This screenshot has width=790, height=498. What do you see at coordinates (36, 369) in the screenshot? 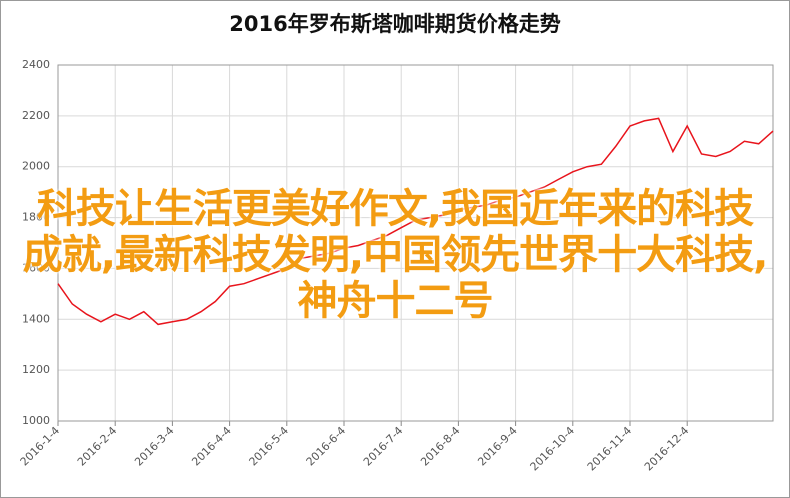
I see `y-tick-label: 1200` at bounding box center [36, 369].